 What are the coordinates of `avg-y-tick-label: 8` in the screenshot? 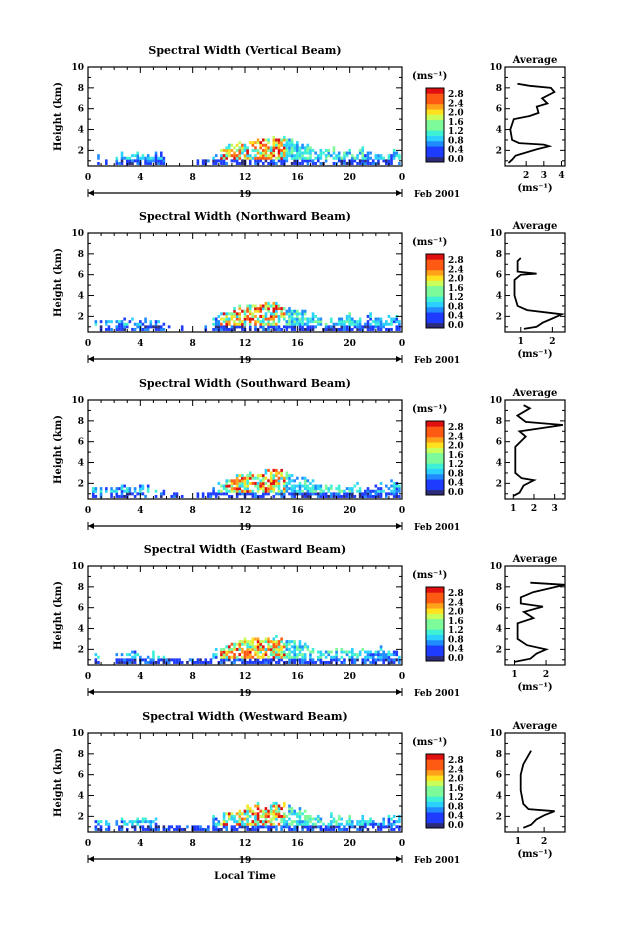 It's located at (499, 588).